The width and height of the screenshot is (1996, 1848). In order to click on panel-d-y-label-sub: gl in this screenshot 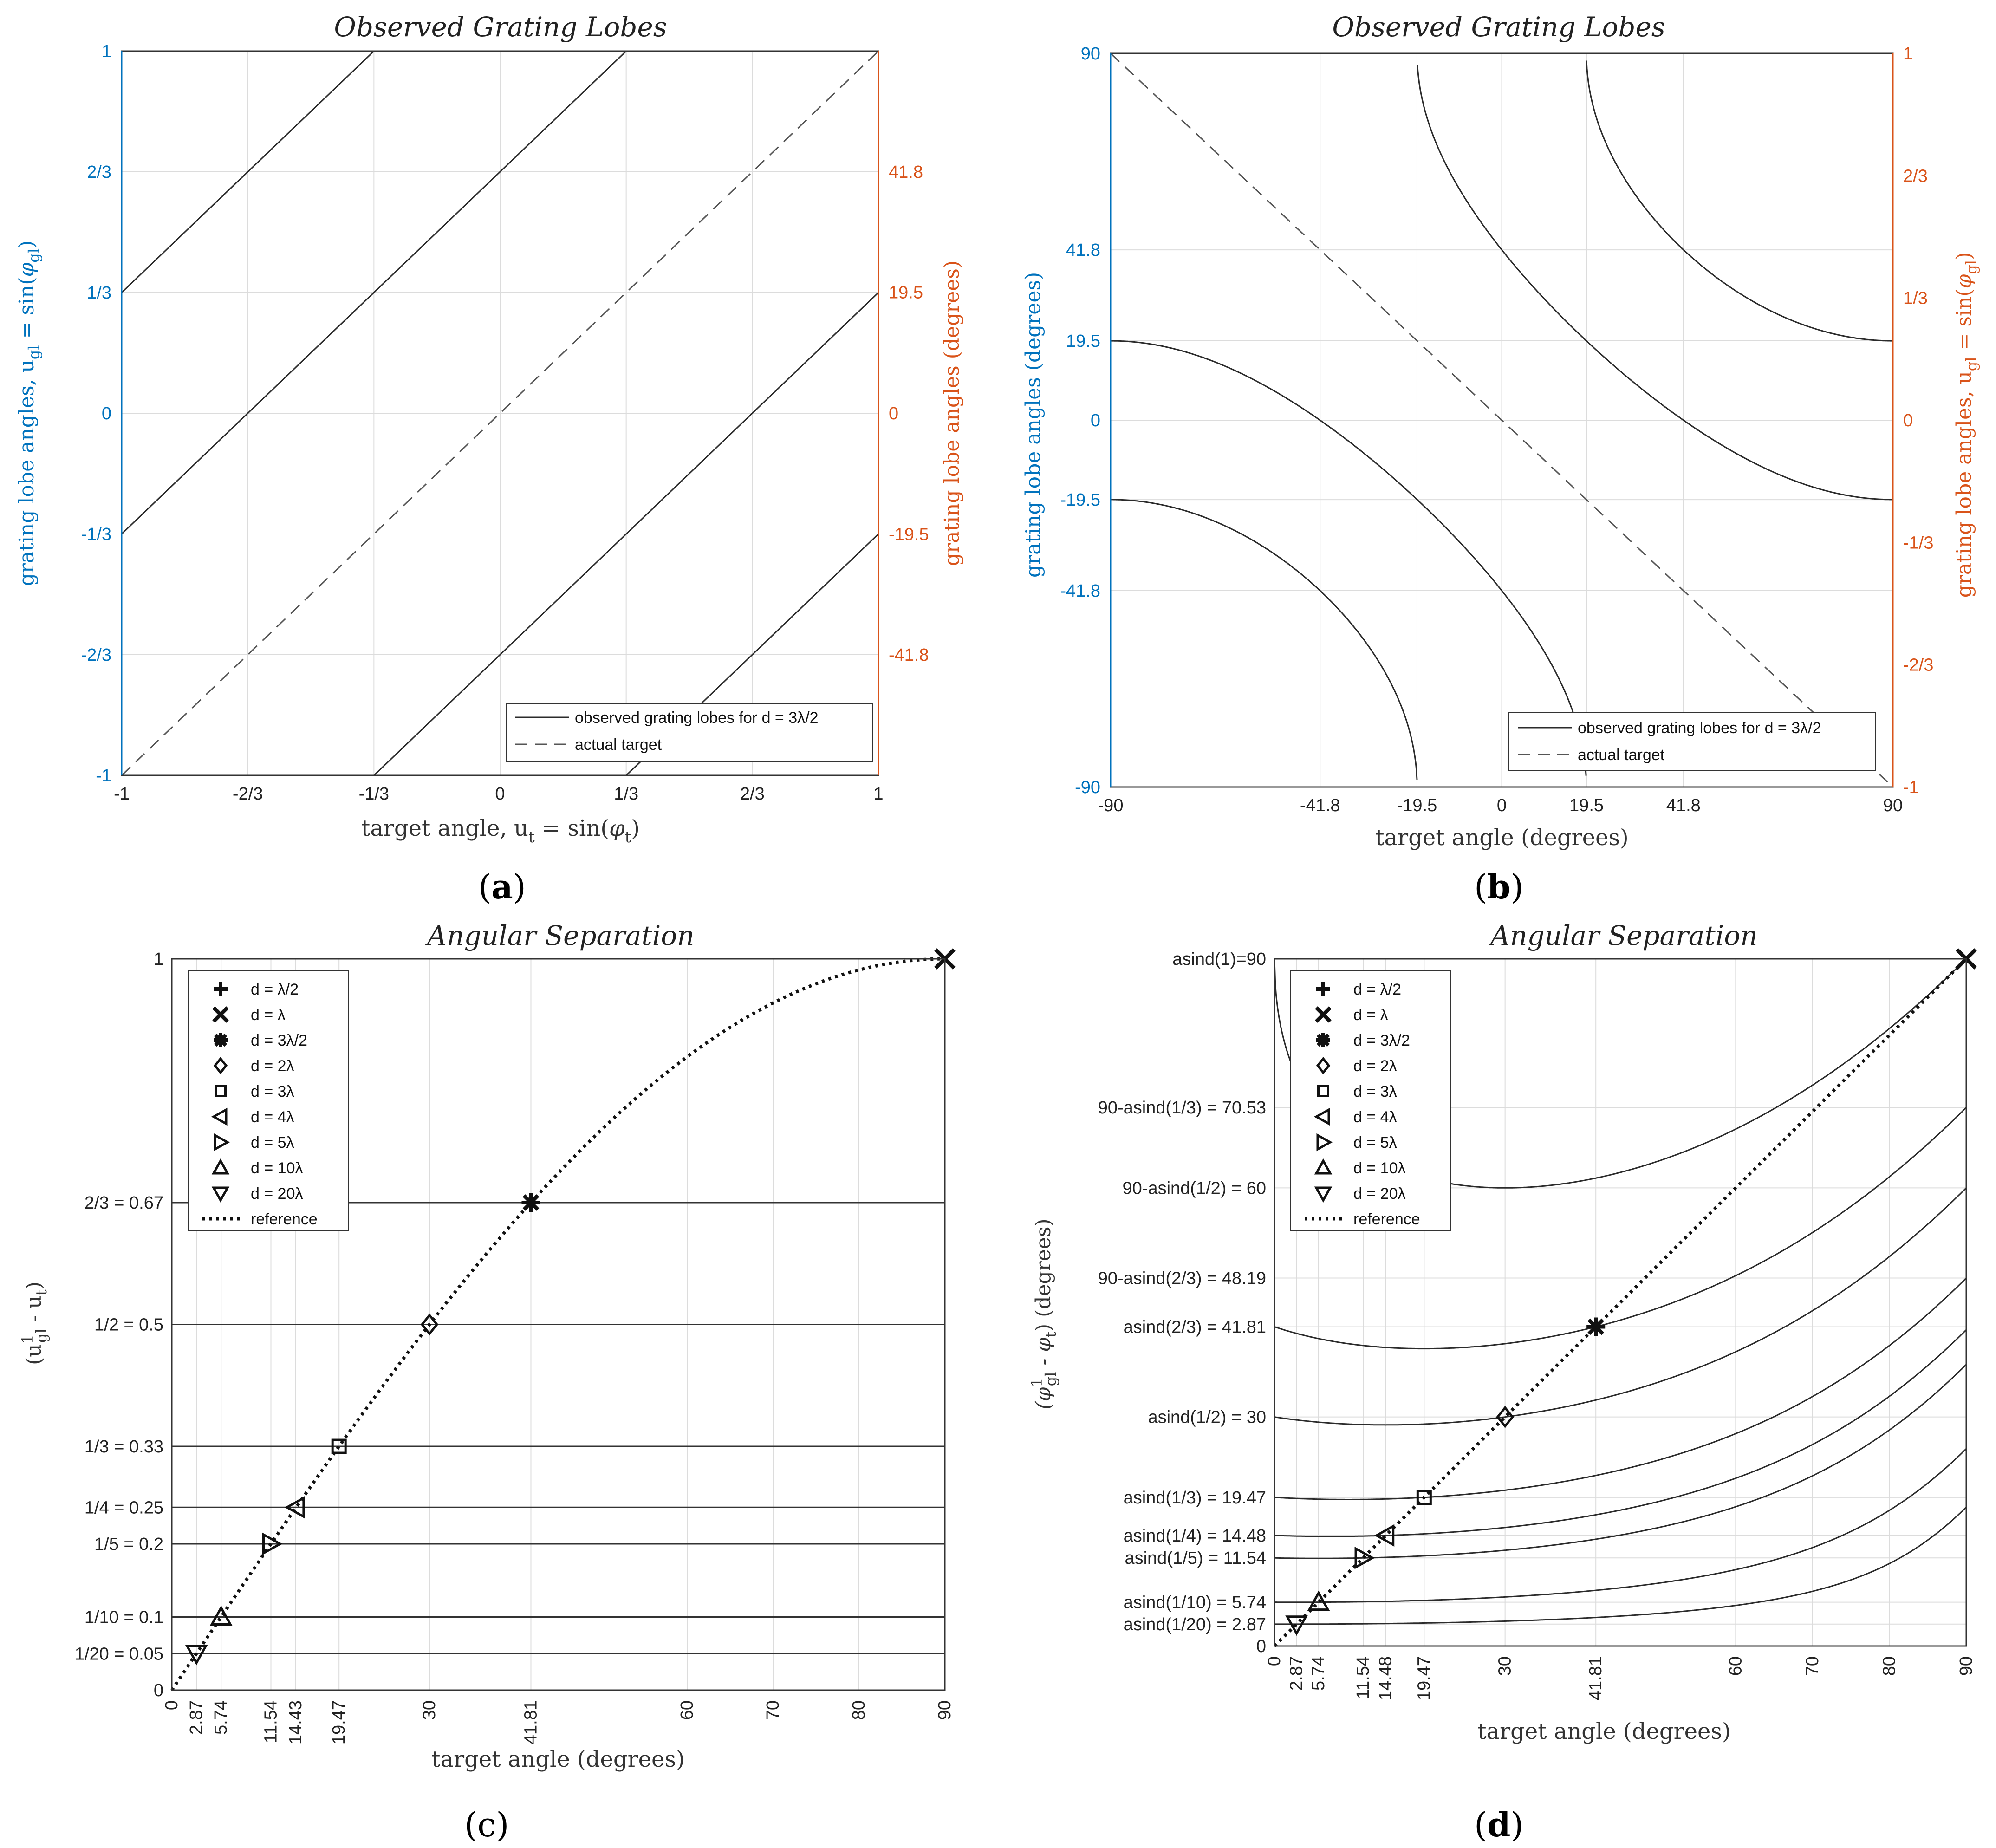, I will do `click(1051, 1379)`.